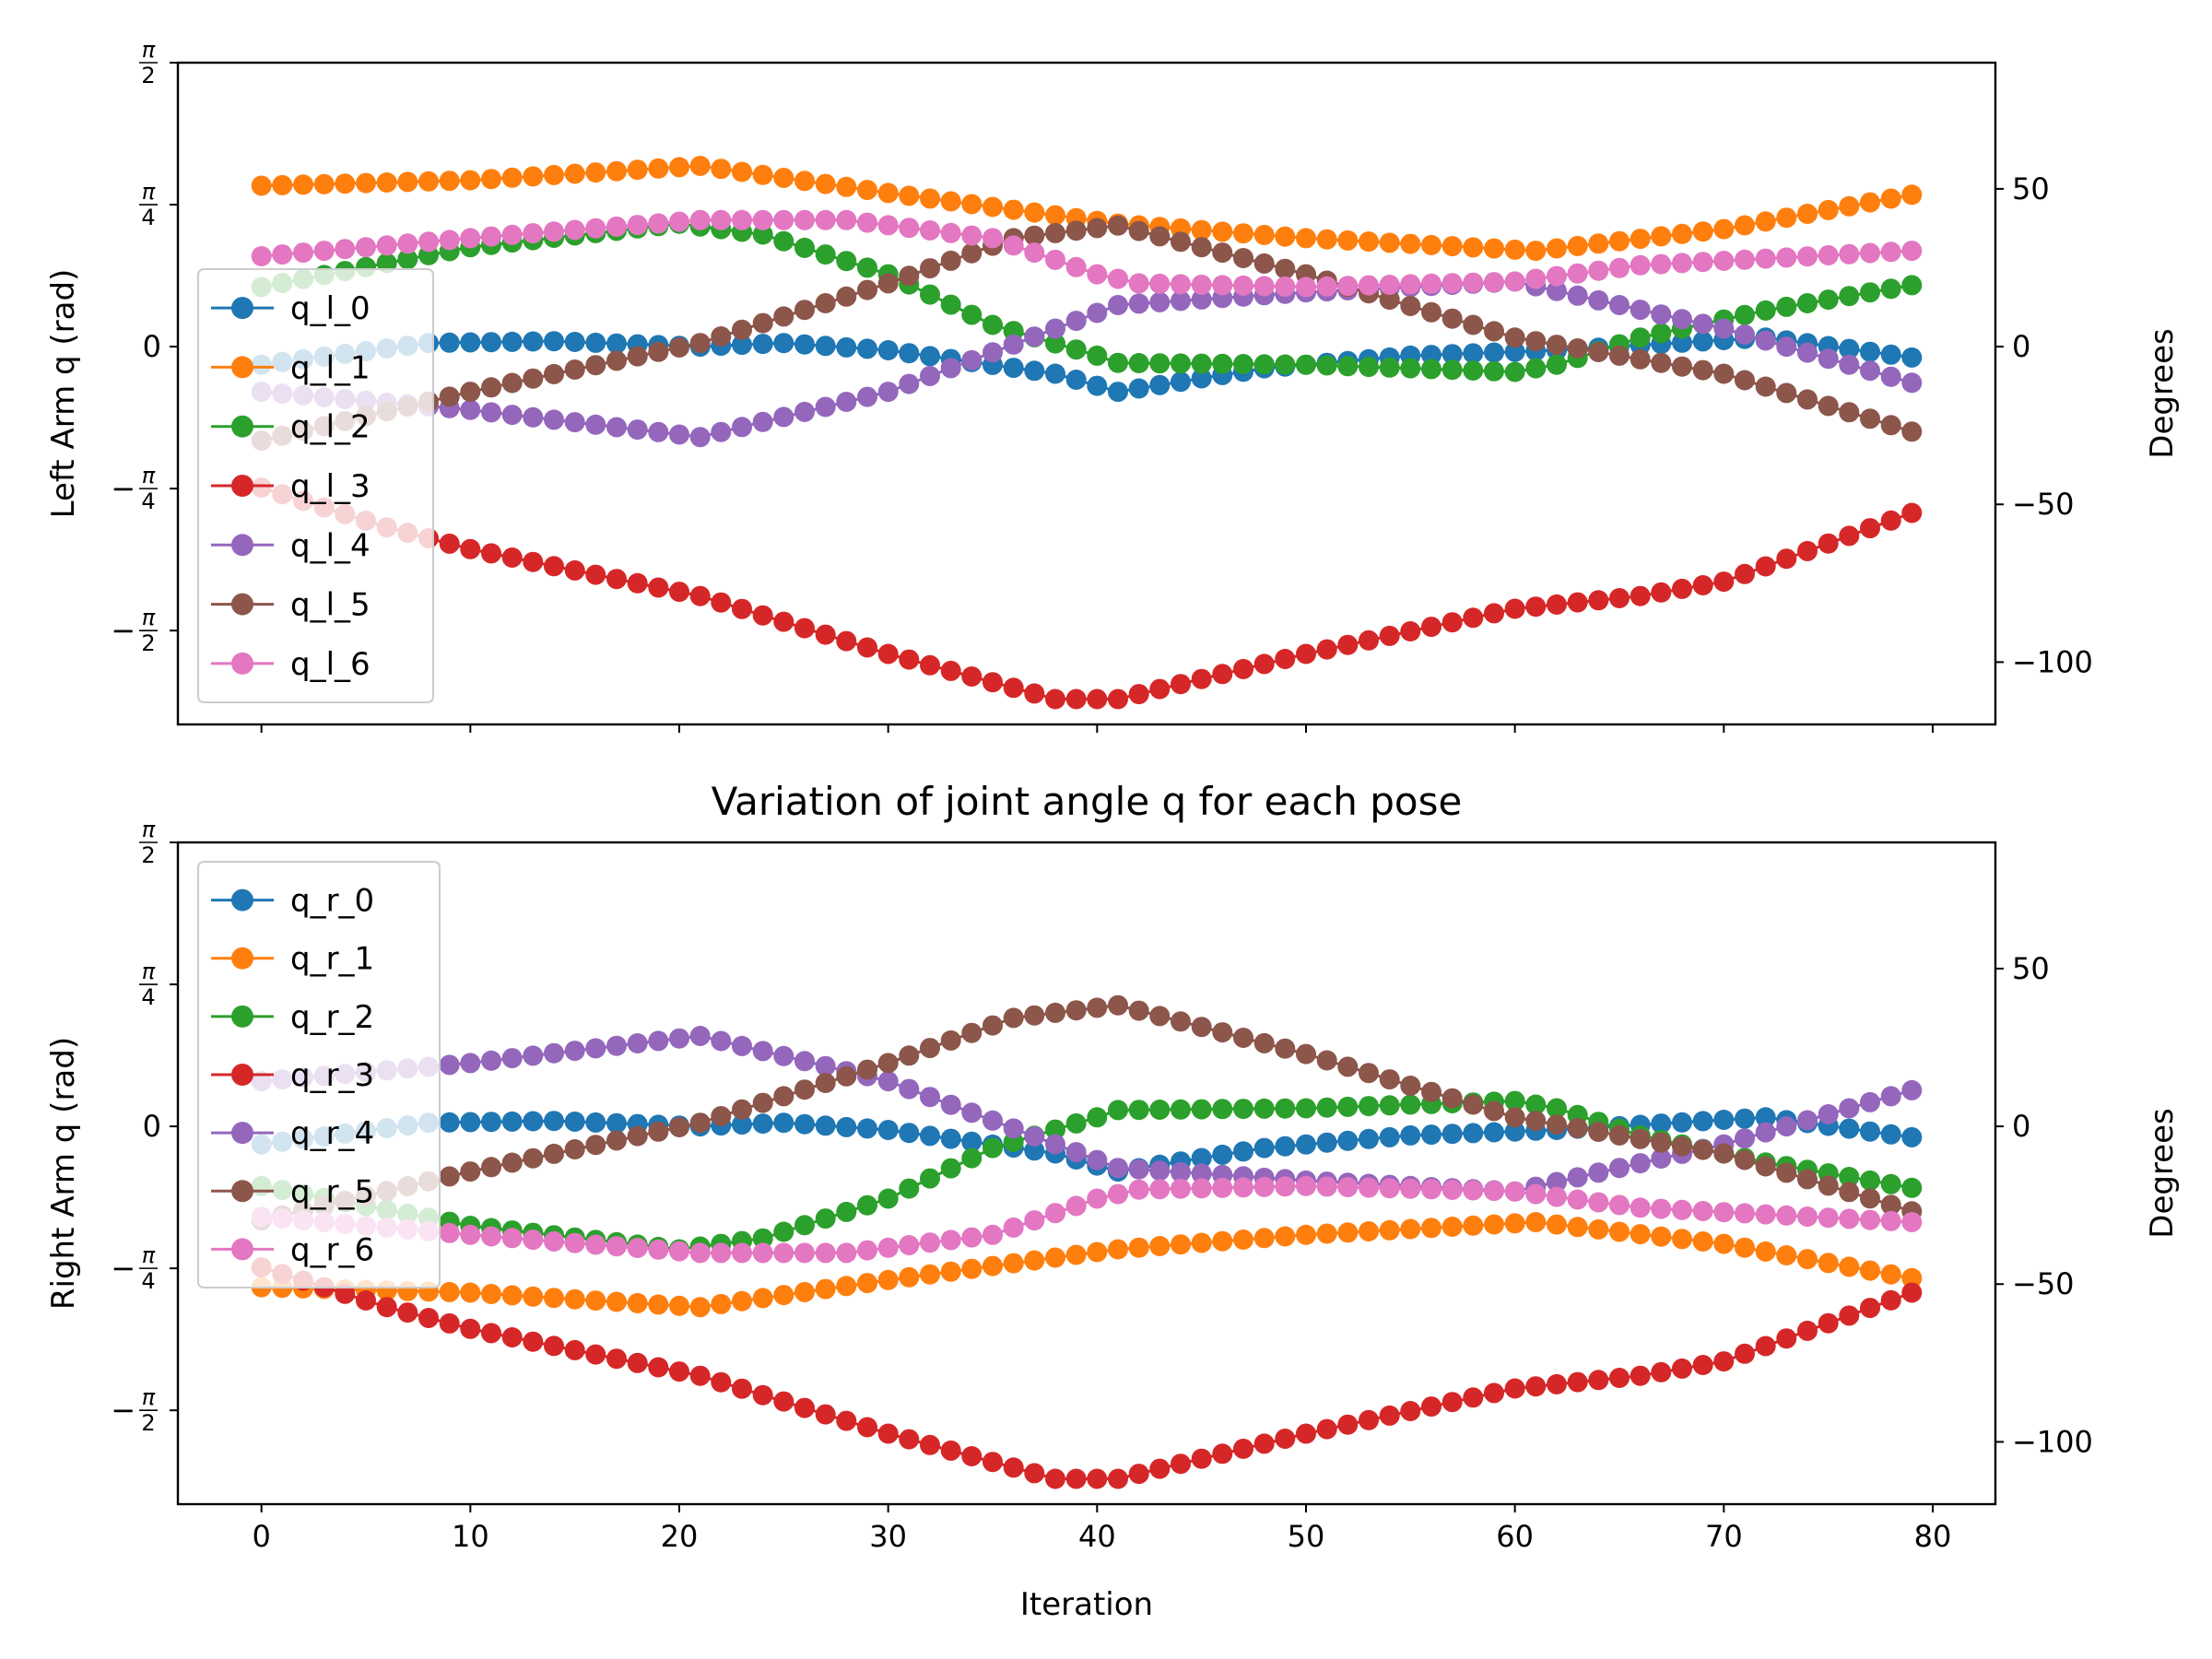 This screenshot has width=2212, height=1659. I want to click on fraction-denominator: 4, so click(148, 217).